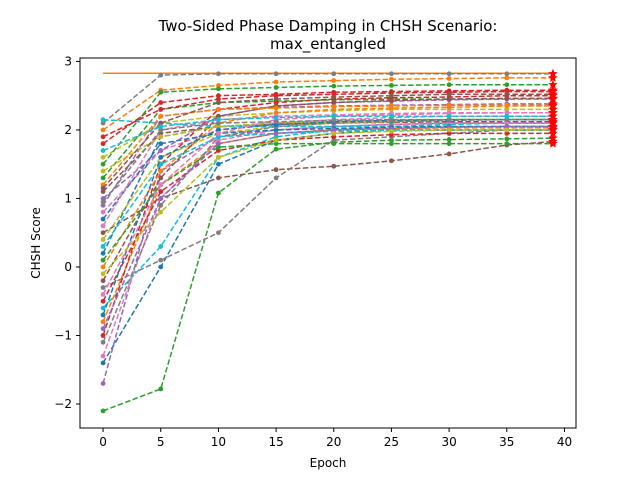 Image resolution: width=640 pixels, height=485 pixels. I want to click on x-tick-label: 25, so click(391, 442).